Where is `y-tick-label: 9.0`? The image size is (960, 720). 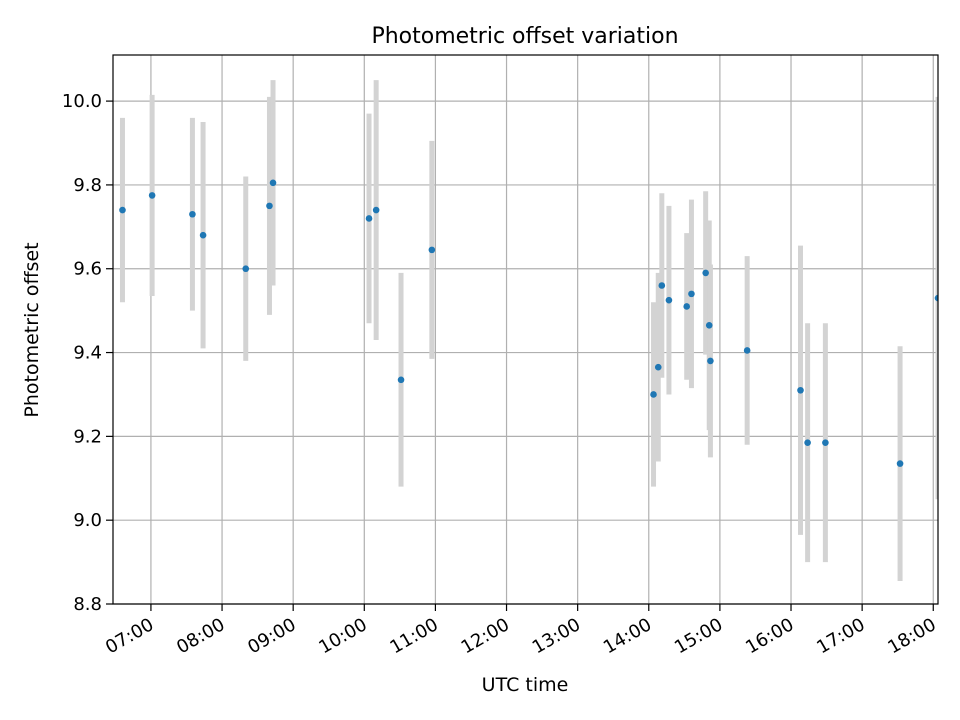 y-tick-label: 9.0 is located at coordinates (87, 520).